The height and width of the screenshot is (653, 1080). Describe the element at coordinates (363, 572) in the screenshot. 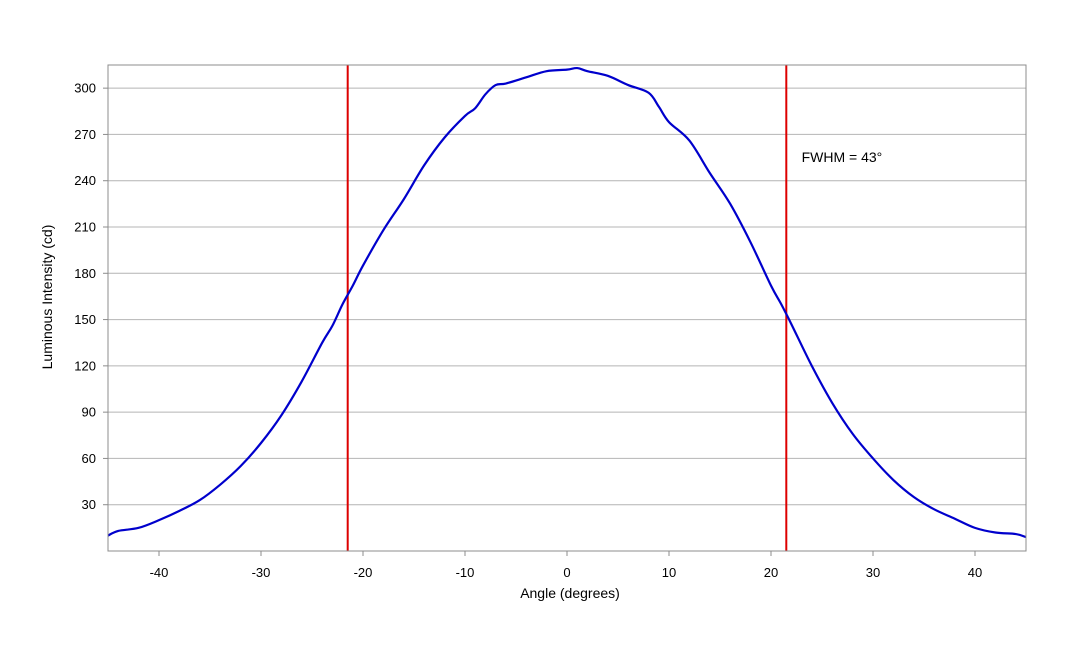

I see `x-tick-label: -20` at that location.